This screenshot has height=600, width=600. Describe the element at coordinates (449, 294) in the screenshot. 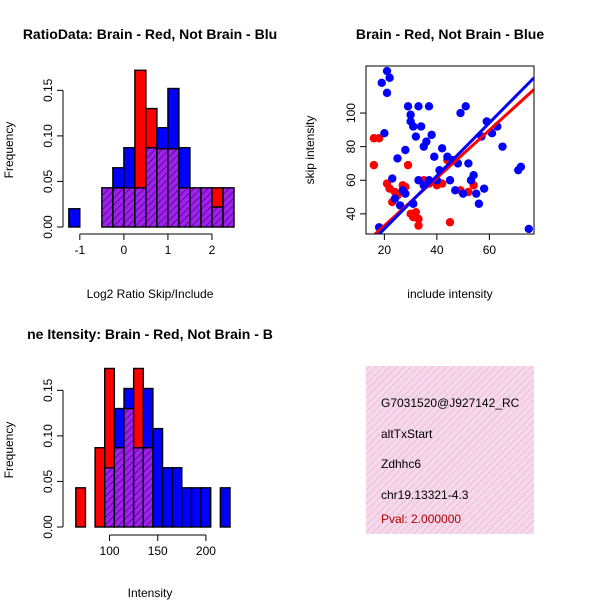

I see `scatter-xlabel: include intensity` at that location.